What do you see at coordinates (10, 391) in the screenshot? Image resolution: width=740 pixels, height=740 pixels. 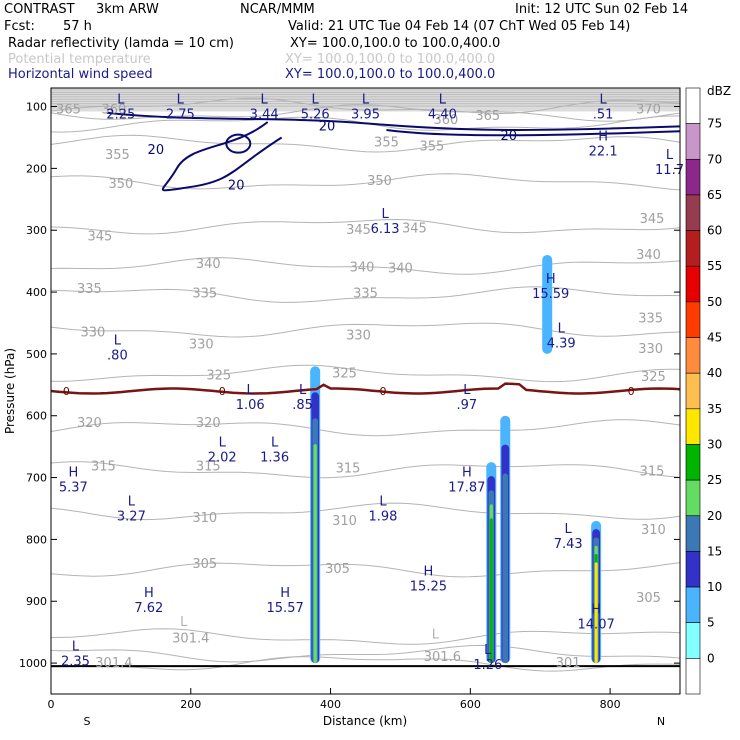 I see `y-axis-label: Pressure (hPa)` at bounding box center [10, 391].